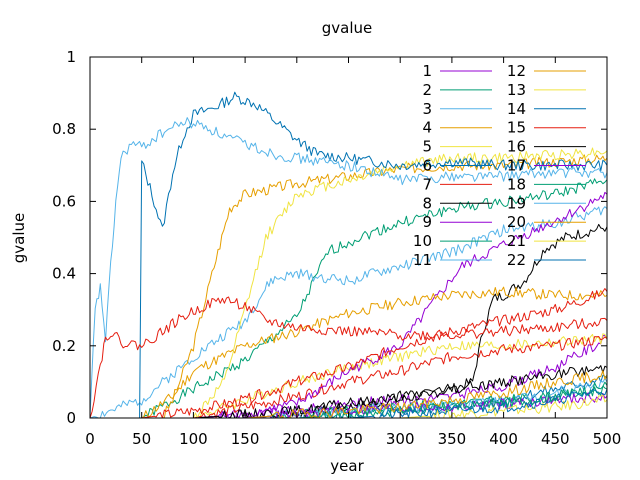 The width and height of the screenshot is (640, 480). Describe the element at coordinates (516, 203) in the screenshot. I see `legend-label-19: 19` at that location.